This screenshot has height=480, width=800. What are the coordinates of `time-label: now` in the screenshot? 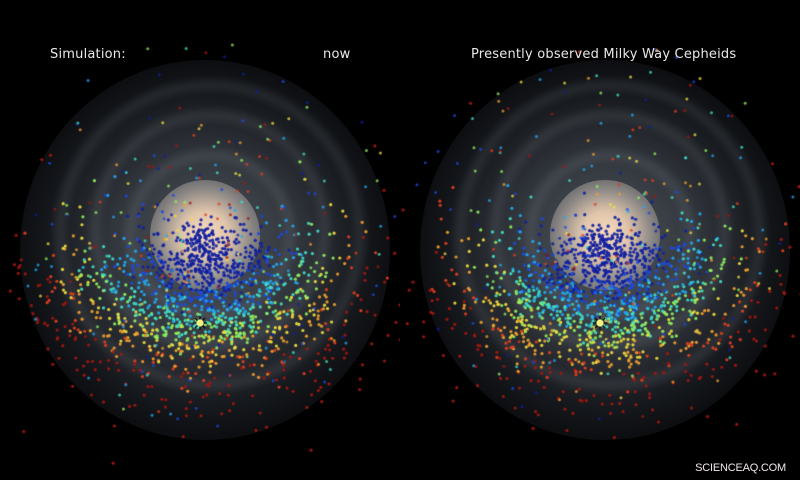 It's located at (337, 54).